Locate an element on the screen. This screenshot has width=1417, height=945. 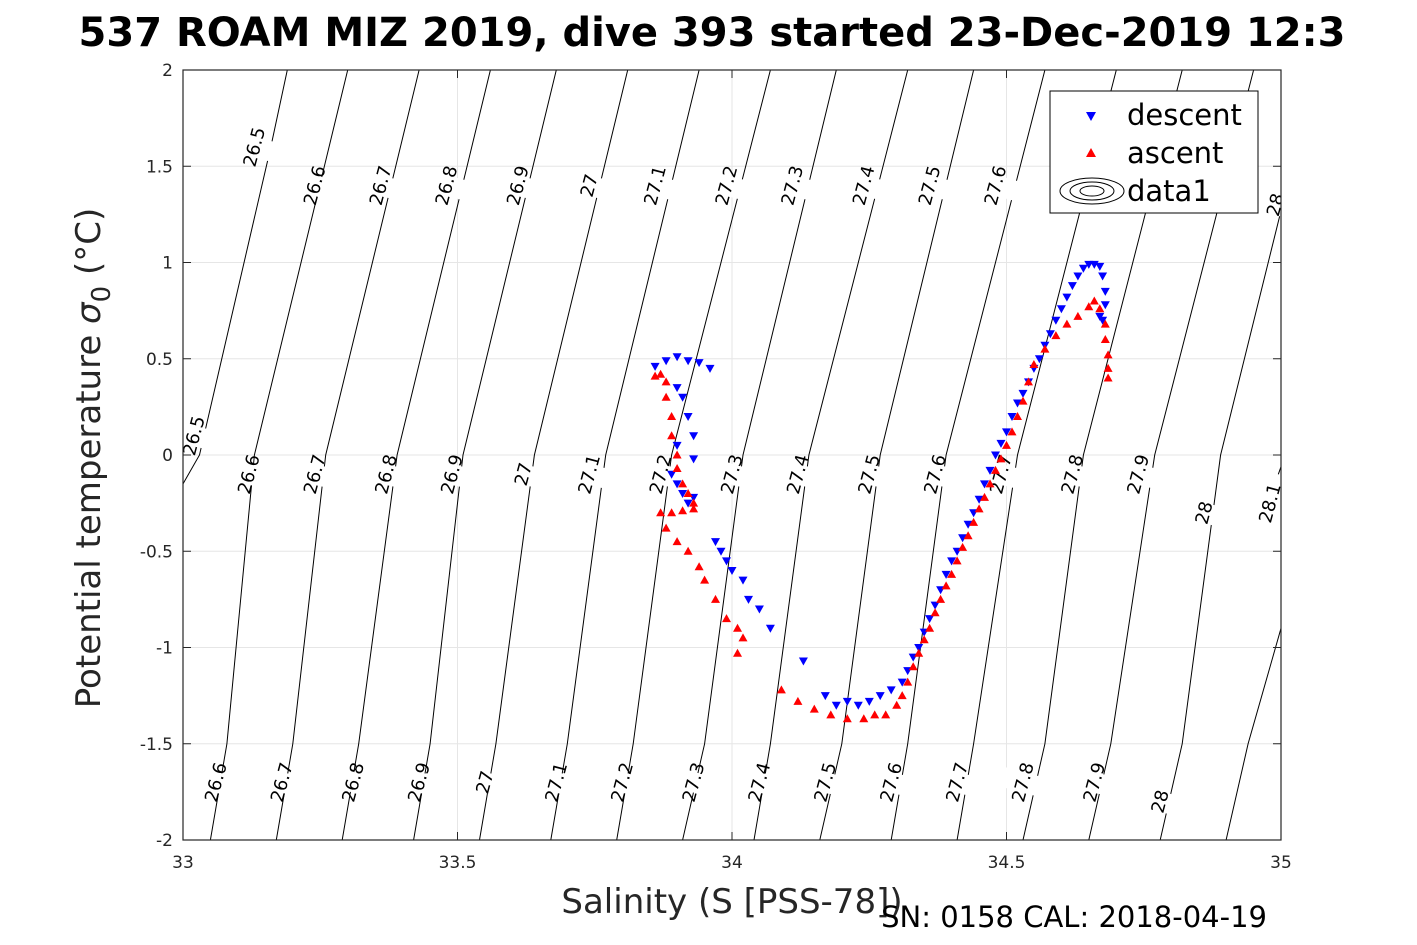
legend-ascent-label: ascent is located at coordinates (1175, 153).